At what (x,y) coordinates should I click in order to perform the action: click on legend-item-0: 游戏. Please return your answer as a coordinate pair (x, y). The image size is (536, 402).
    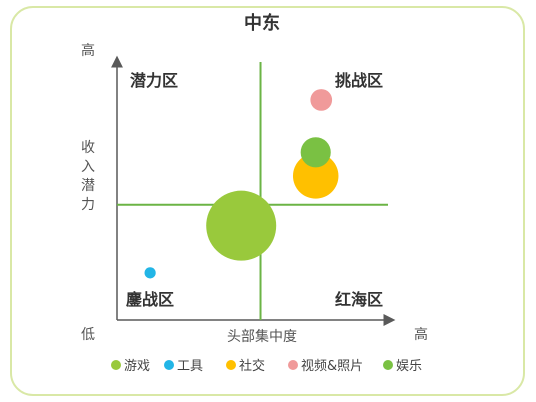
    Looking at the image, I should click on (130, 366).